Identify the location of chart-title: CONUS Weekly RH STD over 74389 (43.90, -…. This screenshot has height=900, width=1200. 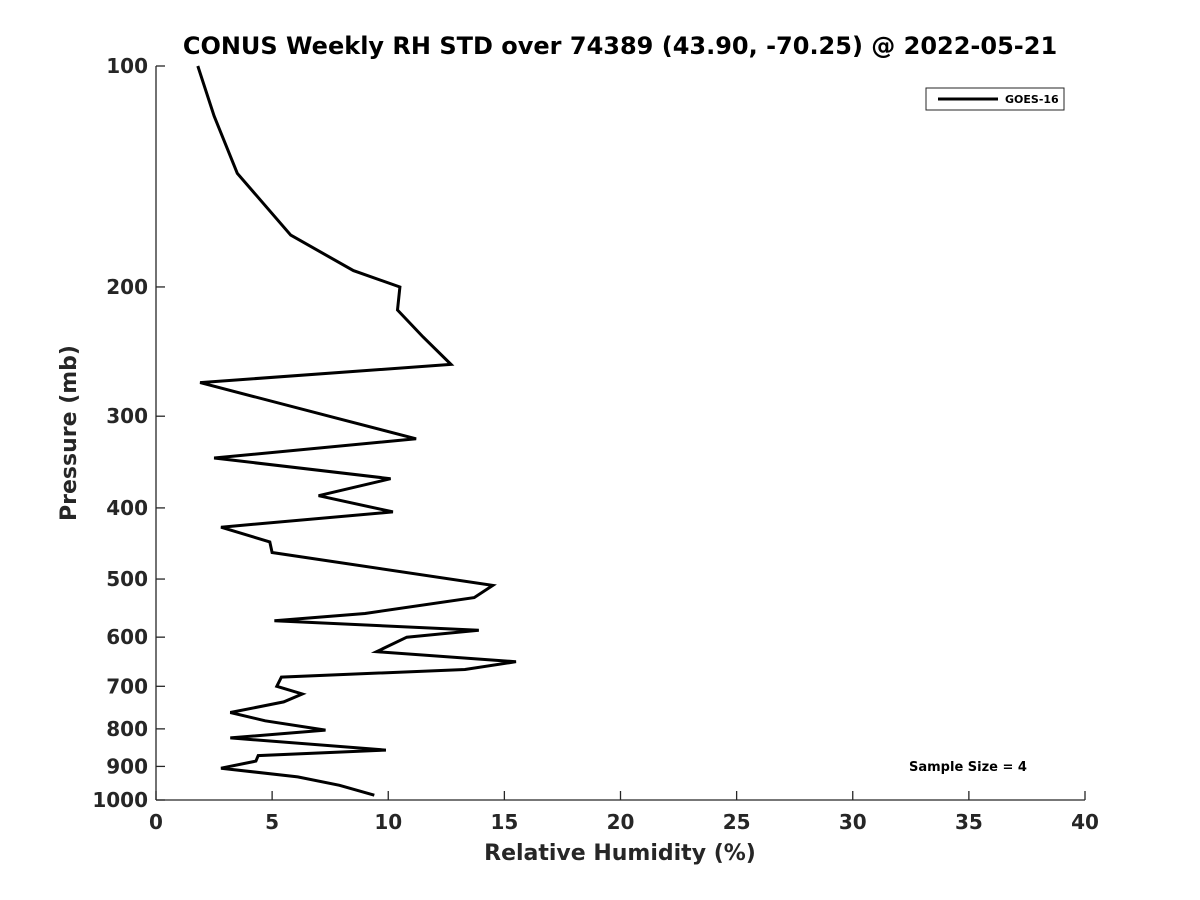
(620, 46).